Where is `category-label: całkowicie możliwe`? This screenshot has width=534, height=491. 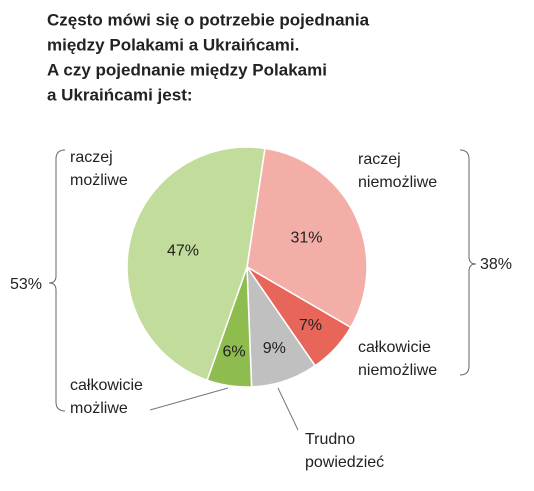
category-label: całkowicie możliwe is located at coordinates (106, 397).